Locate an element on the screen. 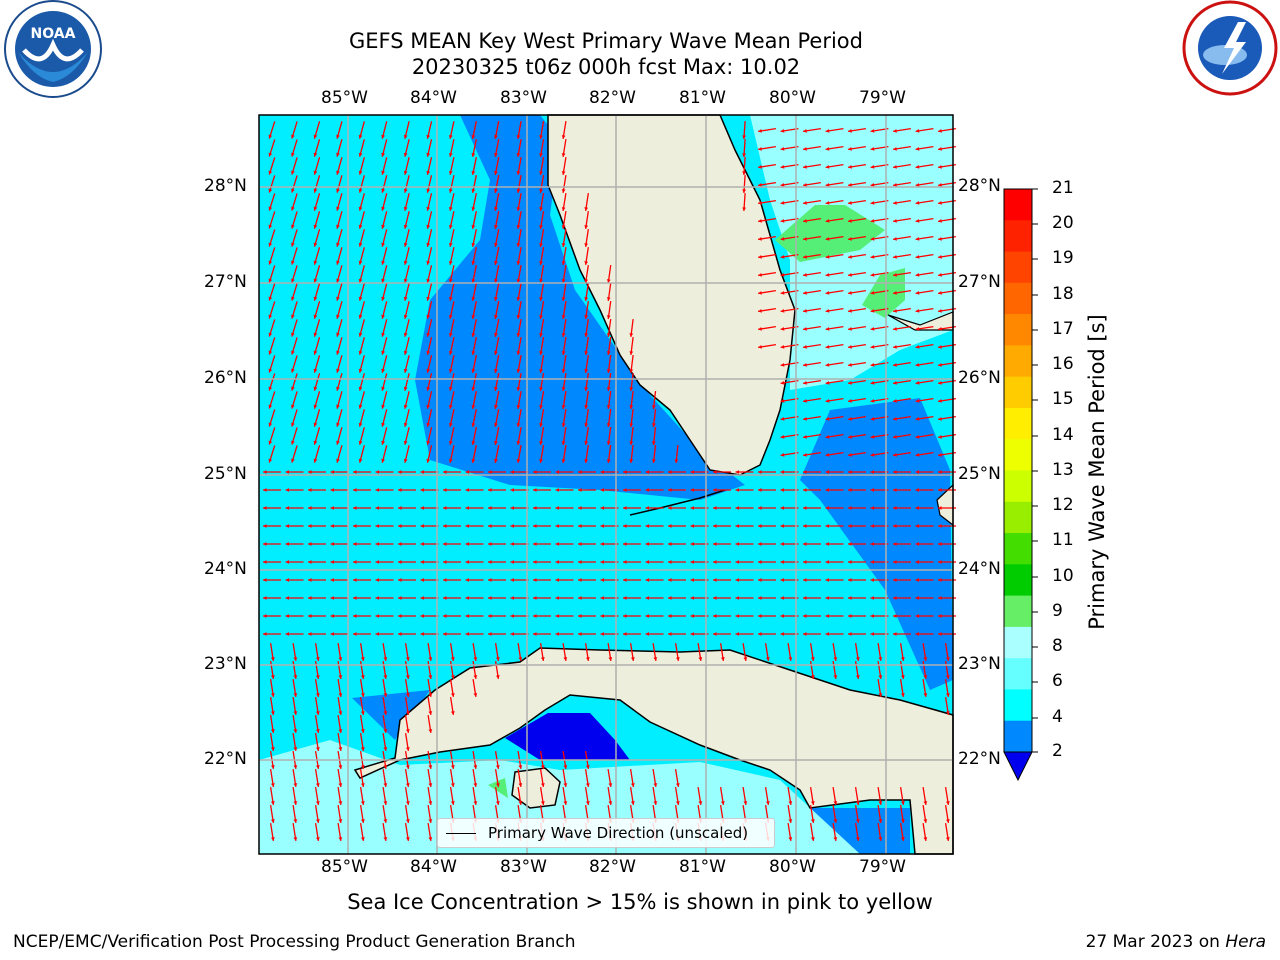 The height and width of the screenshot is (960, 1280). lat-label-right: 23°N is located at coordinates (979, 664).